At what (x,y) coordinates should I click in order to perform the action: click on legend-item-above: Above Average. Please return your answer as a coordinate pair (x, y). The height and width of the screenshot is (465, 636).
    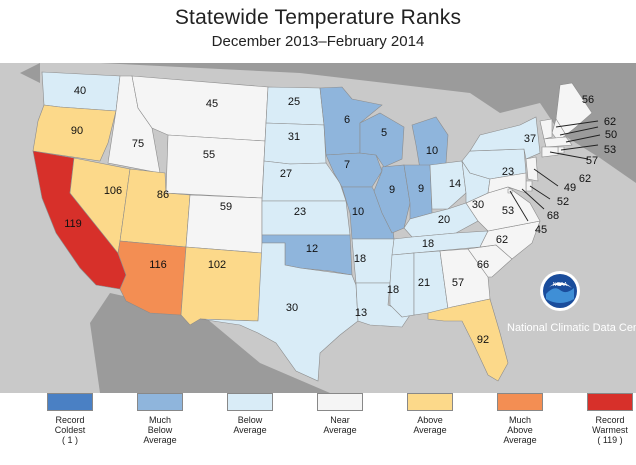
    Looking at the image, I should click on (430, 414).